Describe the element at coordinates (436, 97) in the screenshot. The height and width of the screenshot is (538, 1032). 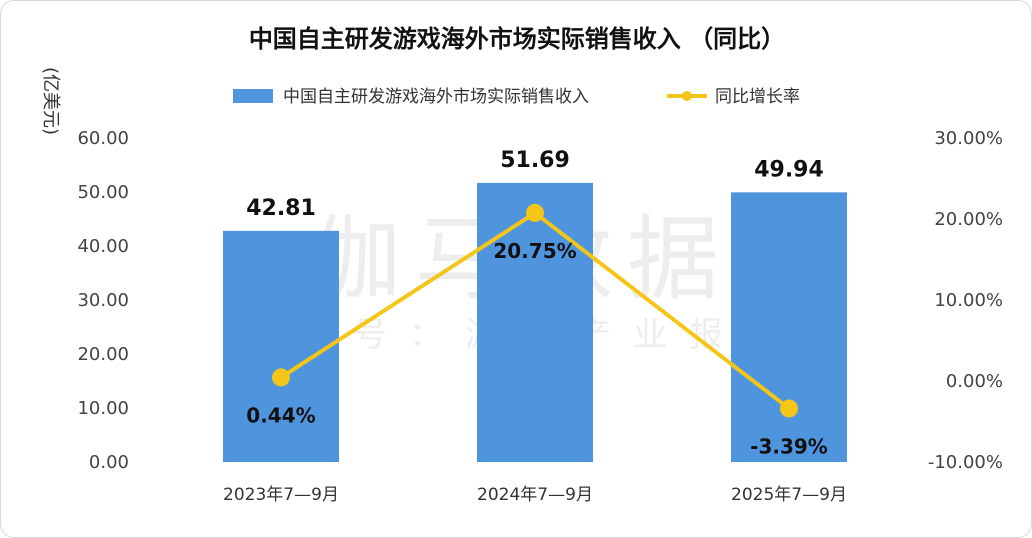
I see `legend-bar-label: 中国自主研发游戏海外市场实际销售收入` at that location.